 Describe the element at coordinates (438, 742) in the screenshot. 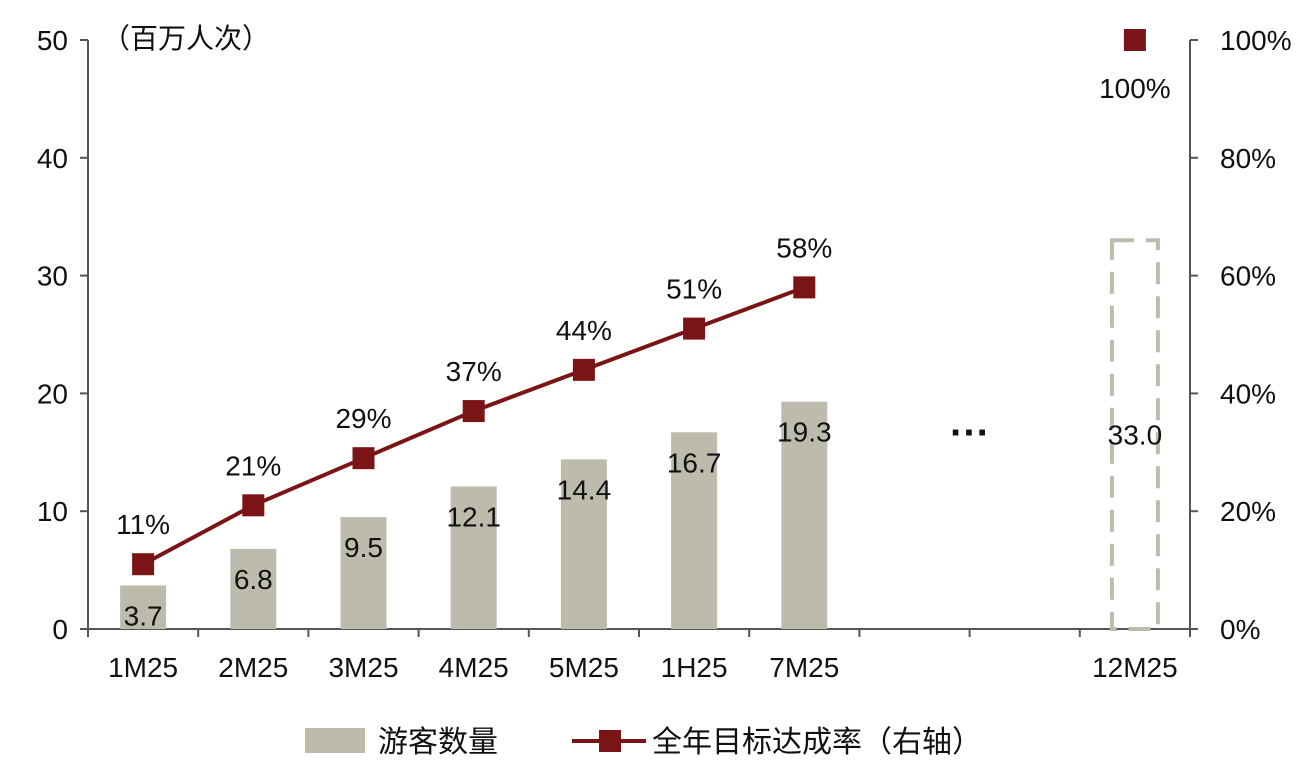

I see `legend-bar-label: 游客数量` at that location.